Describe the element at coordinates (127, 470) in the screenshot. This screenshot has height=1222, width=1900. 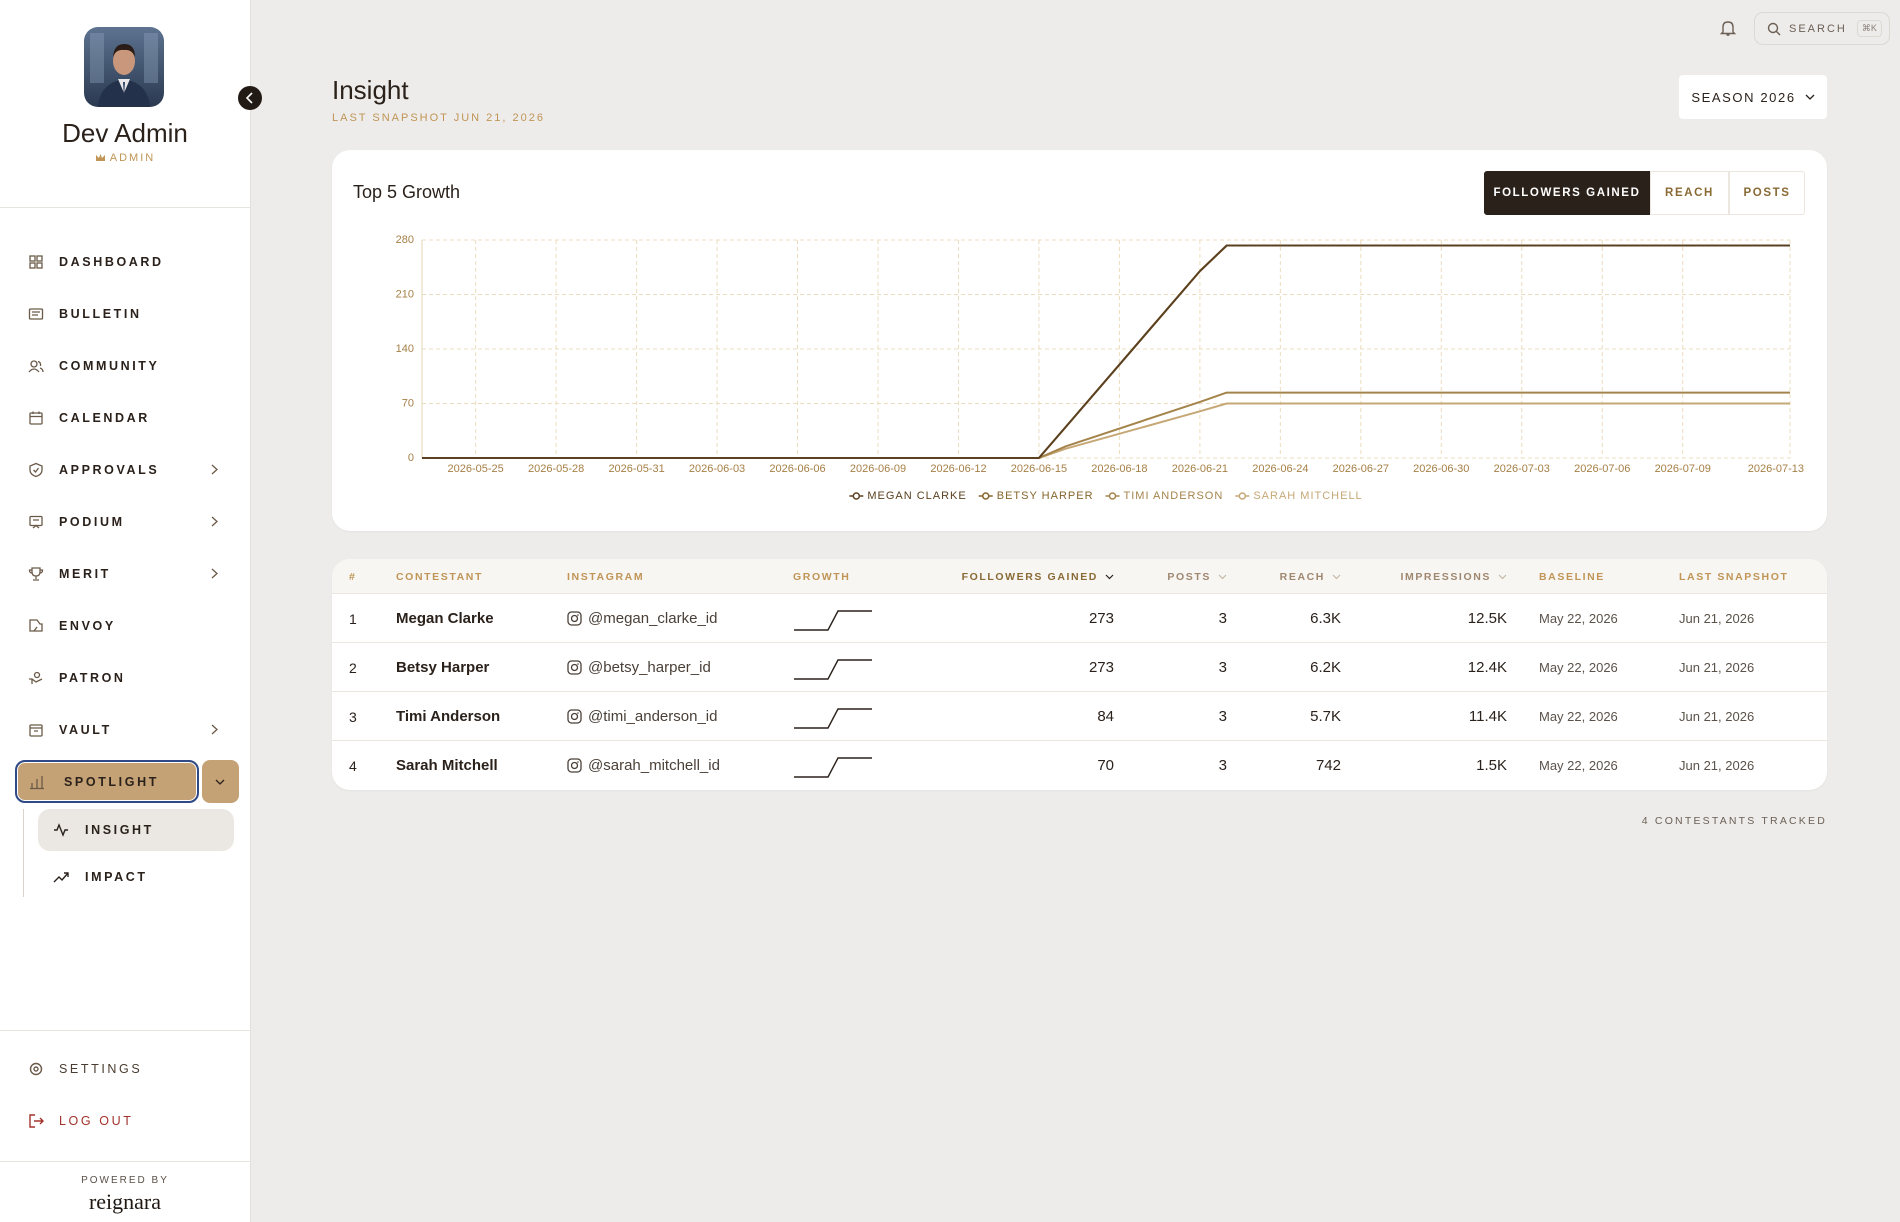
I see `nav-item: APPROVALS` at that location.